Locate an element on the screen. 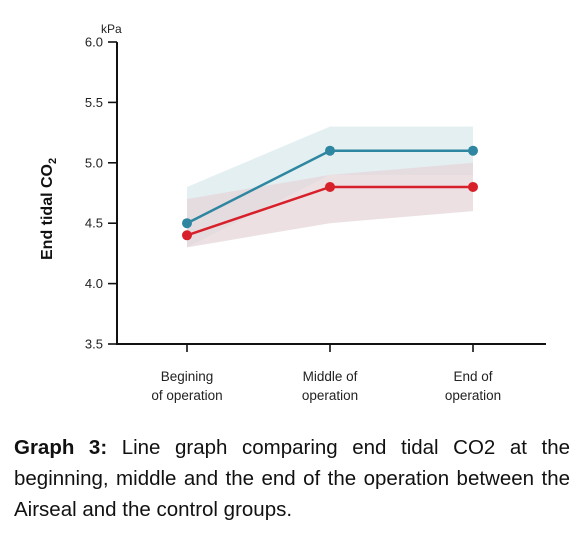 This screenshot has height=541, width=585. chart-points-layer is located at coordinates (330, 193).